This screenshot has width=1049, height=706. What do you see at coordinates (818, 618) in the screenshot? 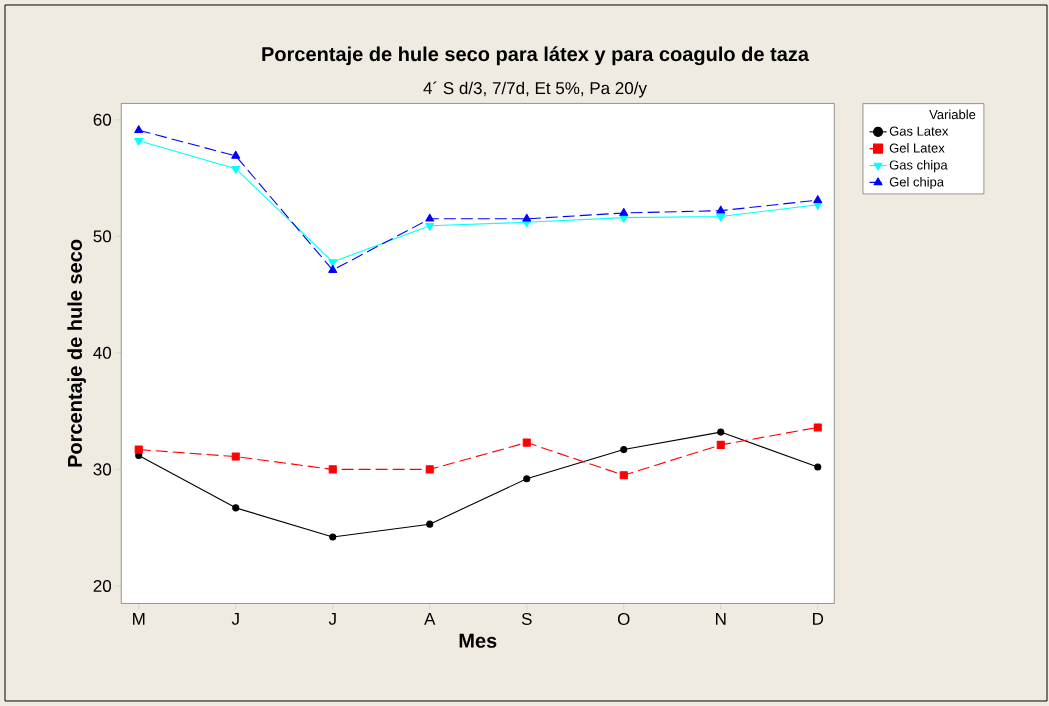
I see `x-tick-label: D` at bounding box center [818, 618].